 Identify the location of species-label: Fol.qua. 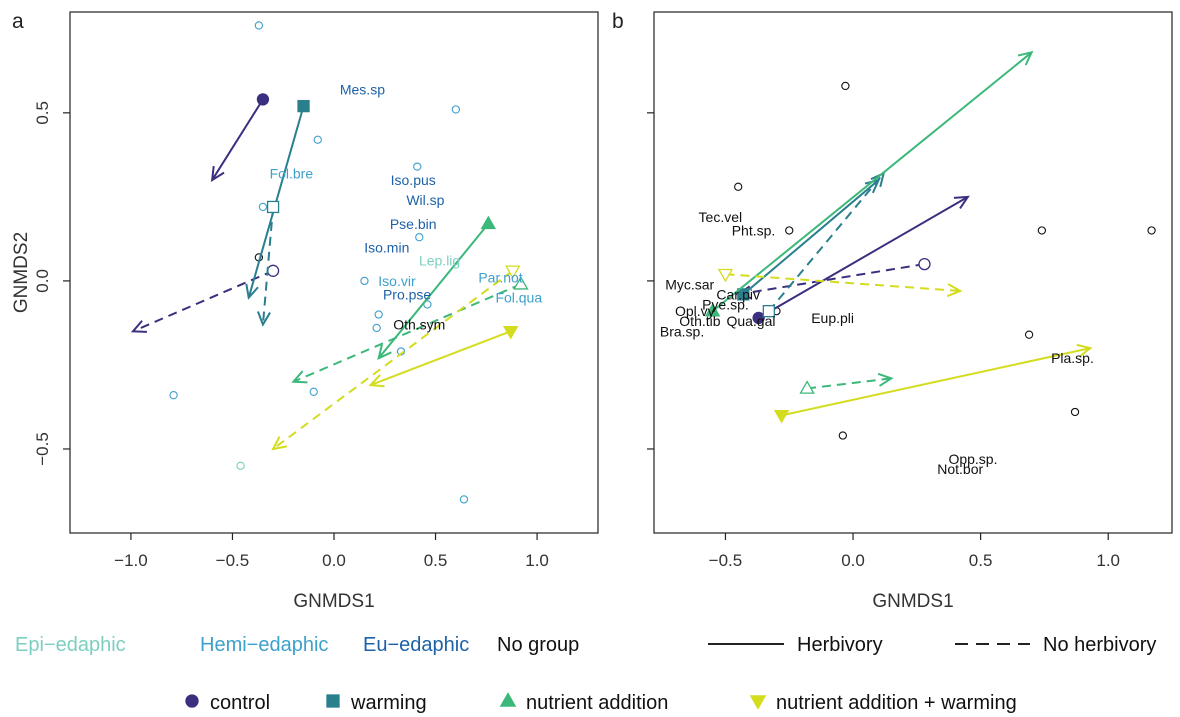
(518, 298).